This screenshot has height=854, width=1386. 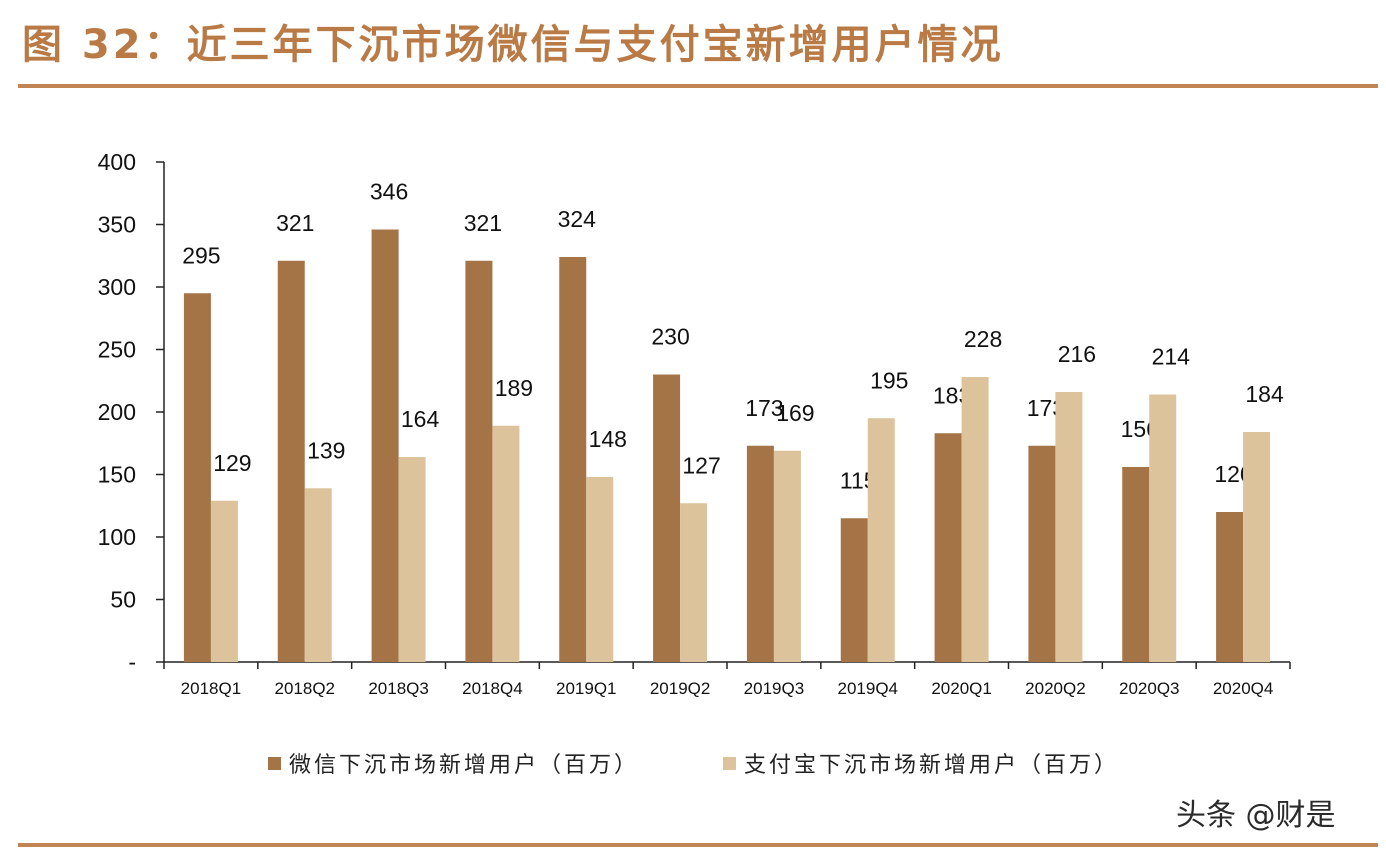 What do you see at coordinates (729, 763) in the screenshot?
I see `legend-swatch-alipay` at bounding box center [729, 763].